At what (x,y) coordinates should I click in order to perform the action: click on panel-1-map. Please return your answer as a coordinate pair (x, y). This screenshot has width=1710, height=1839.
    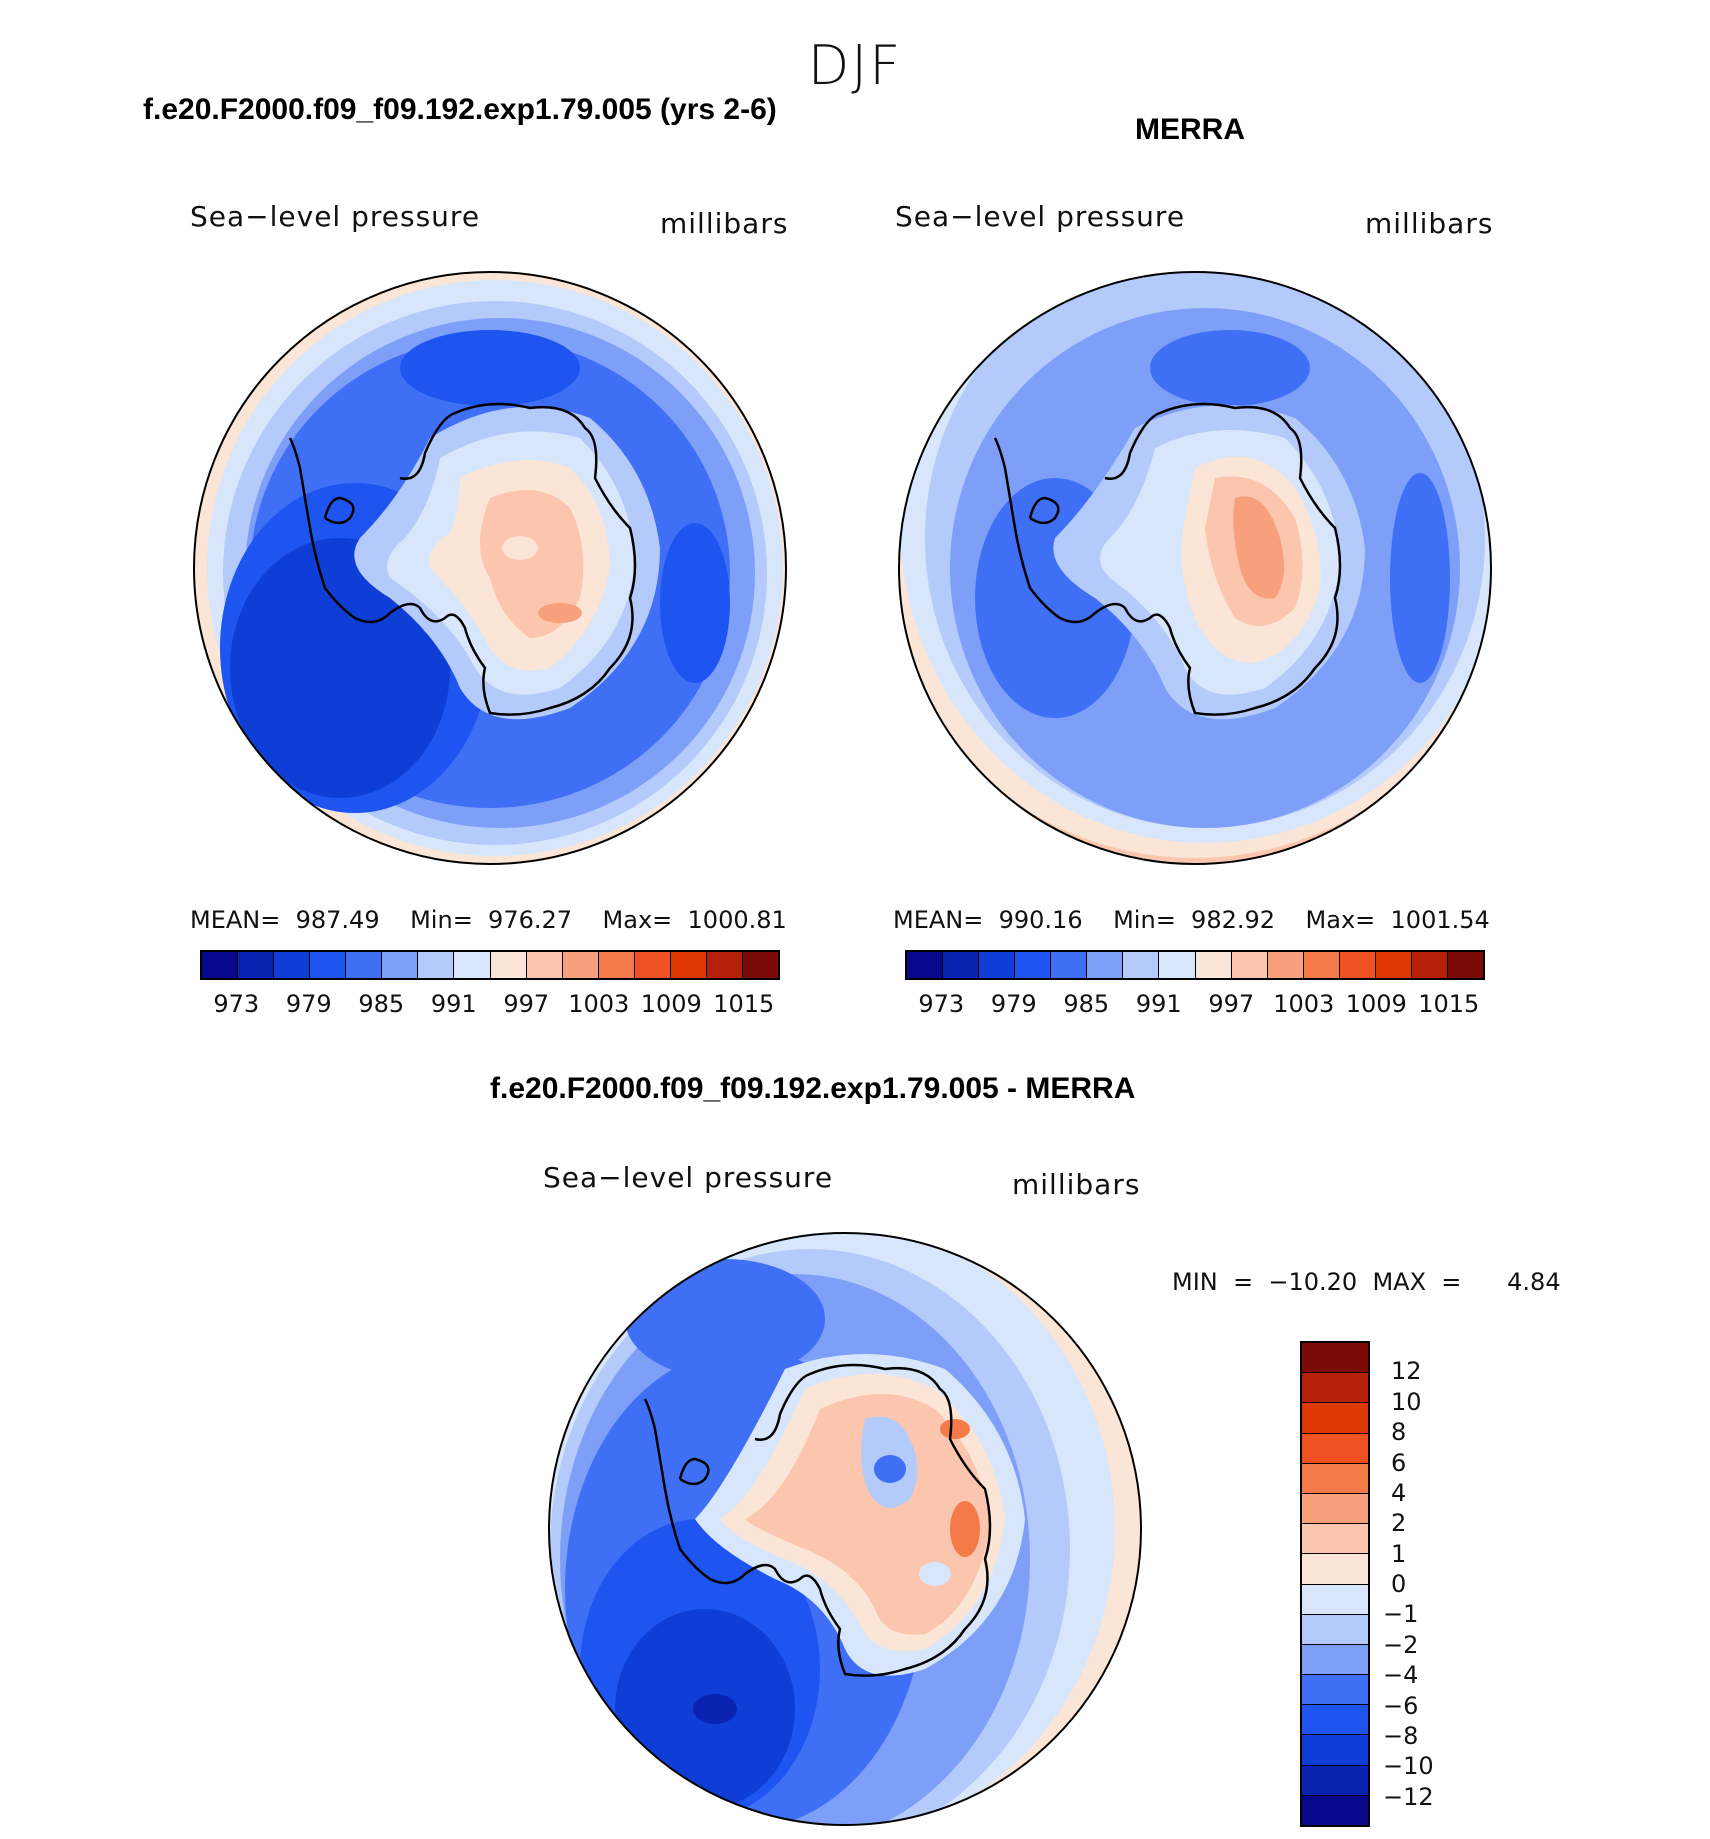
    Looking at the image, I should click on (490, 568).